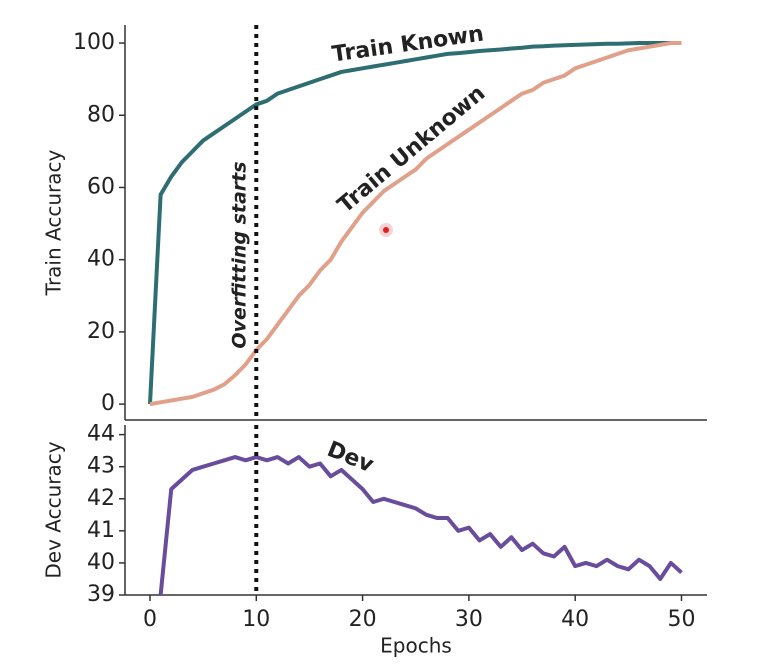 This screenshot has width=783, height=668. Describe the element at coordinates (54, 509) in the screenshot. I see `y-axis-label: Dev Accuracy` at that location.